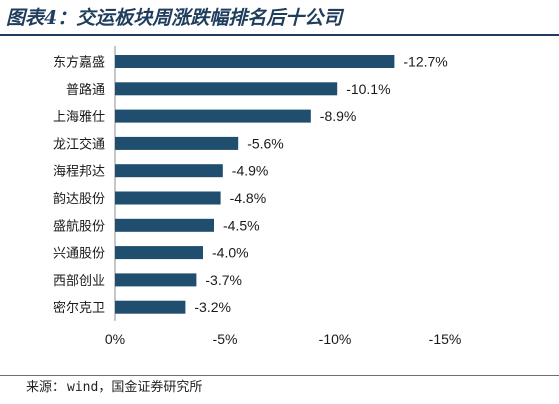 The width and height of the screenshot is (559, 404). Describe the element at coordinates (79, 226) in the screenshot. I see `category-label: 盛航股份` at that location.